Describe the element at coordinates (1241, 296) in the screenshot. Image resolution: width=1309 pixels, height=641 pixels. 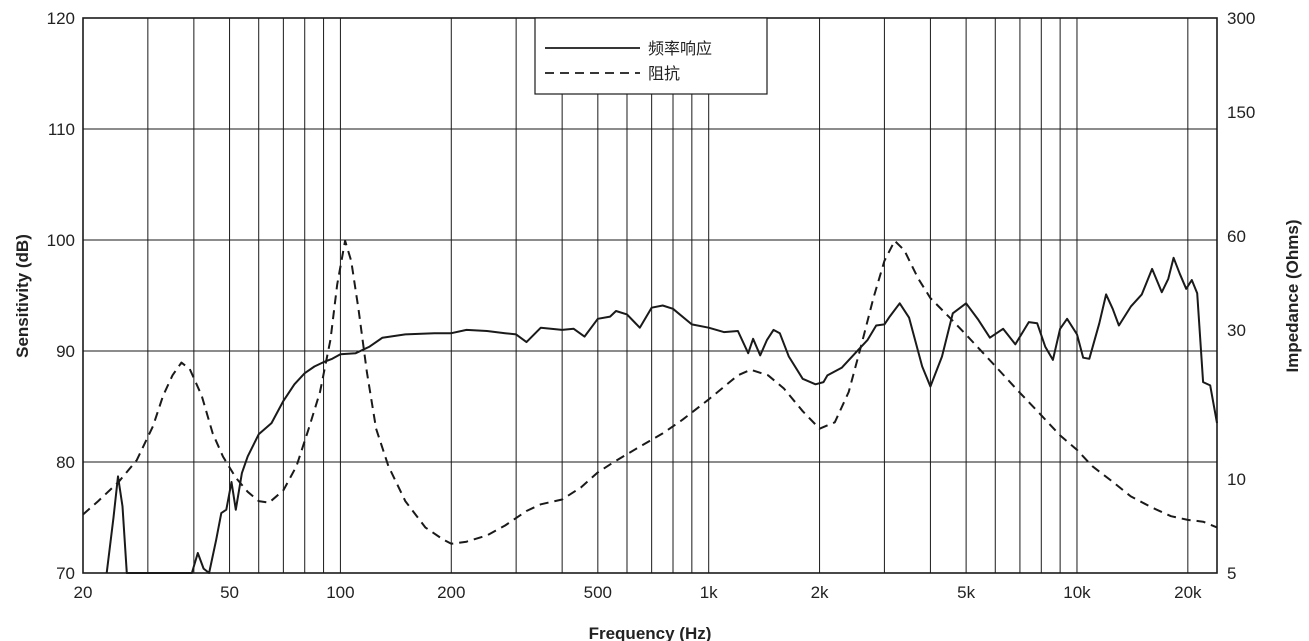
I see `y2-tick-labels: 5 10 30 60 150 300` at that location.